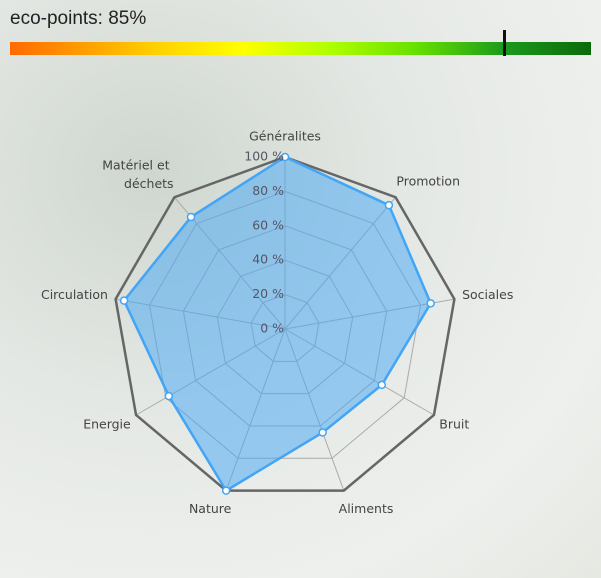 The width and height of the screenshot is (601, 578). I want to click on eco-points-label: eco-points: 85%, so click(78, 18).